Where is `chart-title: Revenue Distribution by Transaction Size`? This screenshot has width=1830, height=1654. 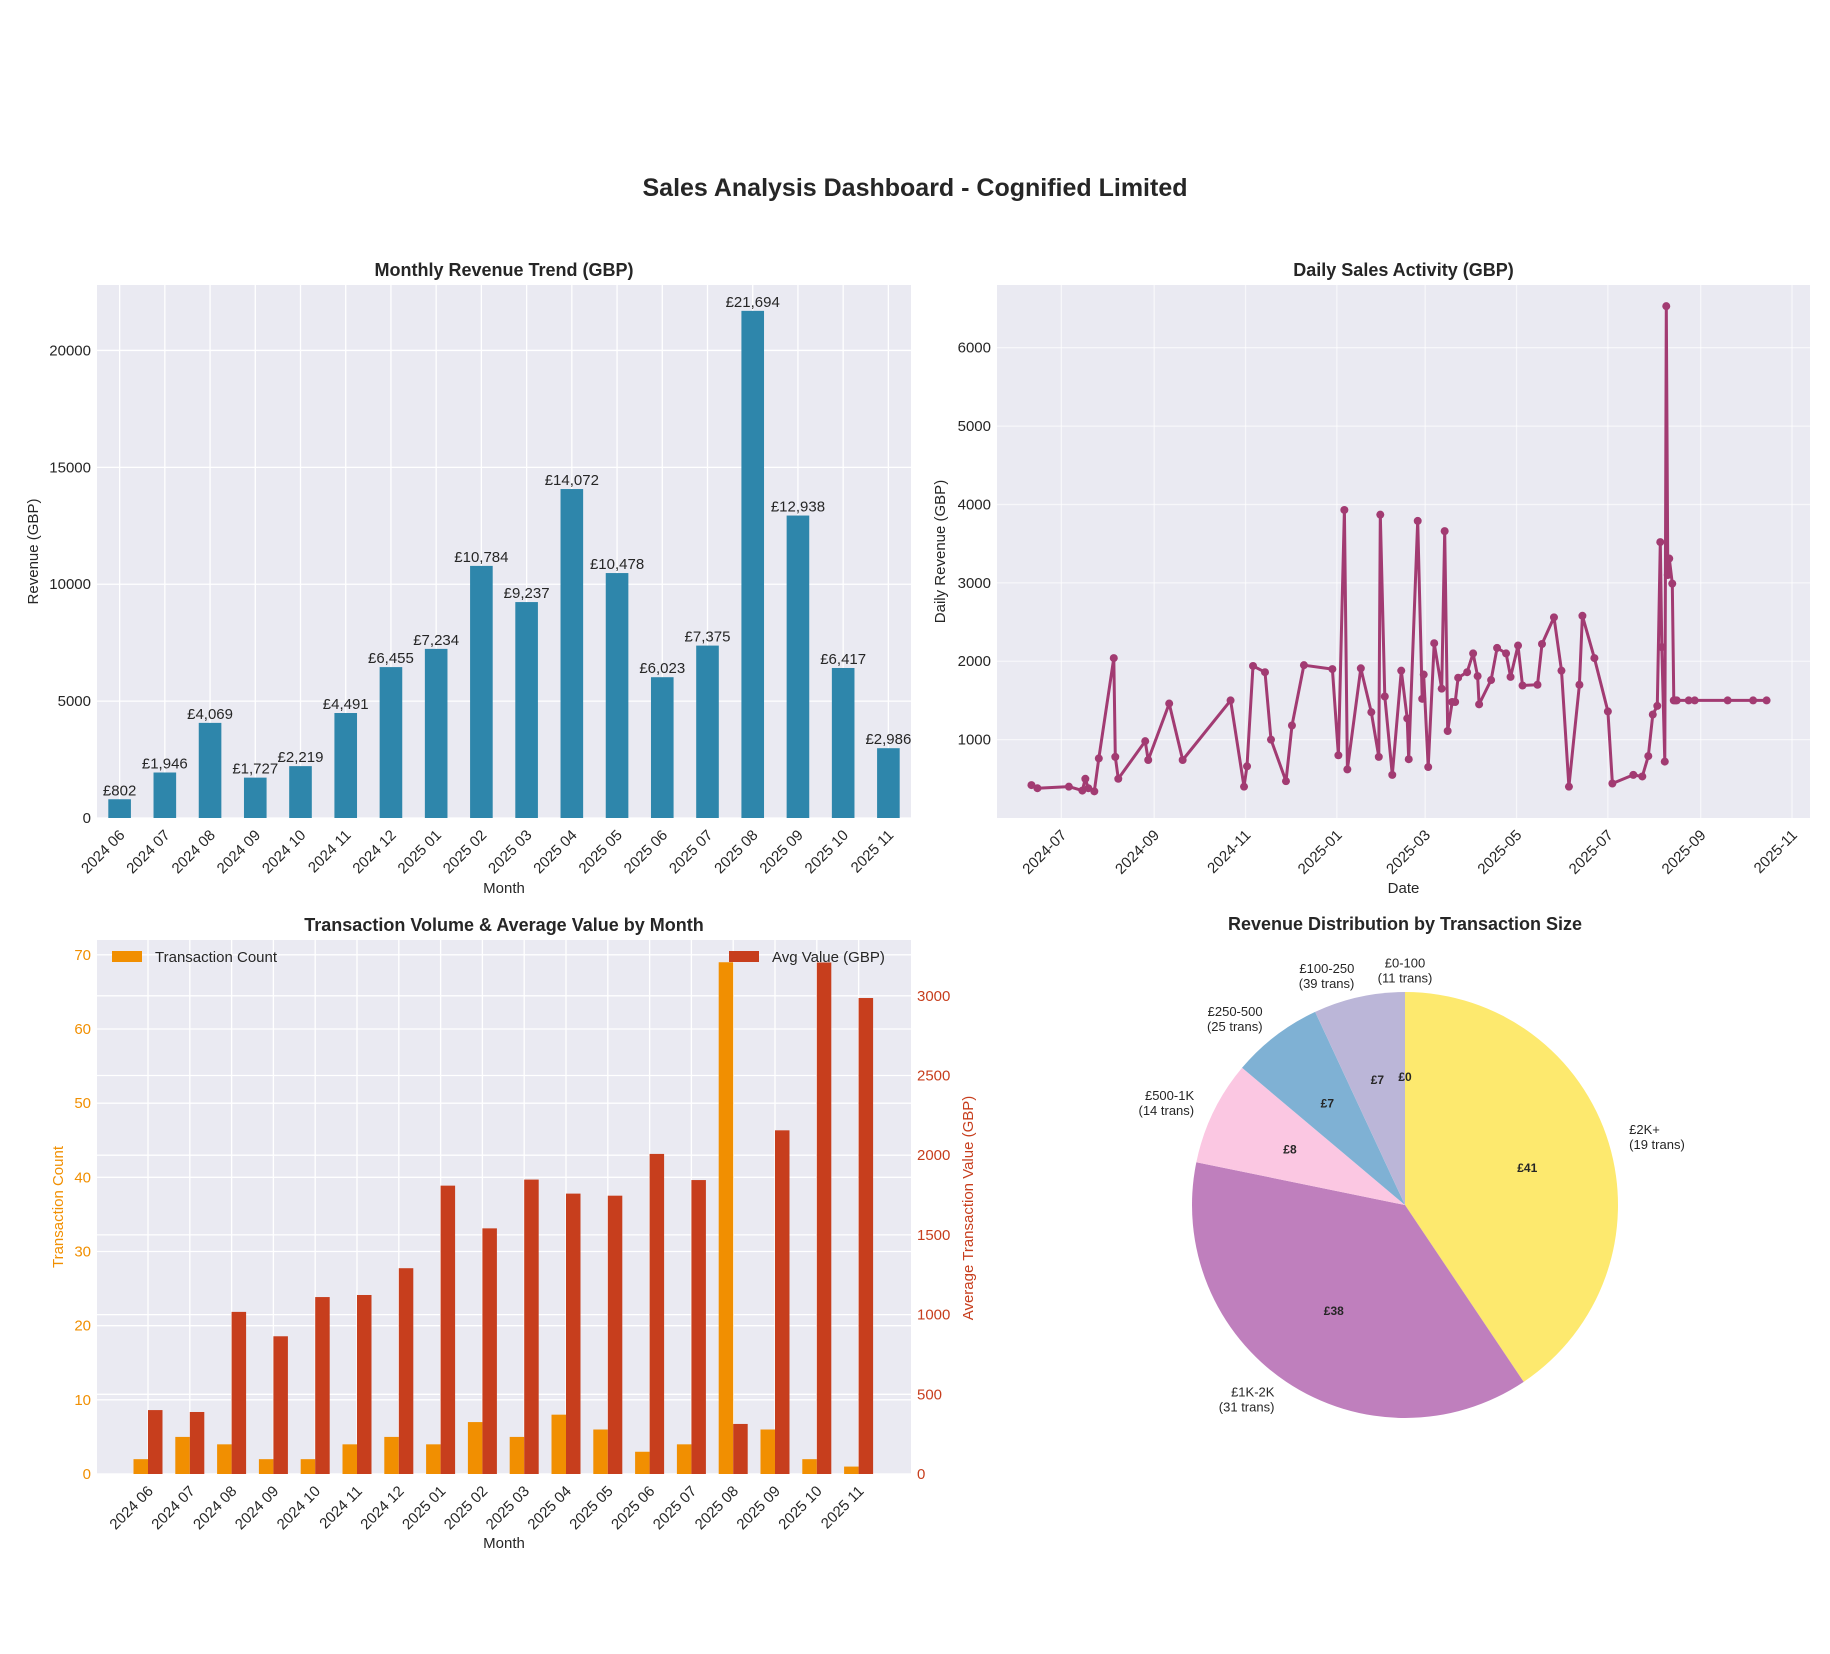
chart-title: Revenue Distribution by Transaction Size is located at coordinates (1405, 924).